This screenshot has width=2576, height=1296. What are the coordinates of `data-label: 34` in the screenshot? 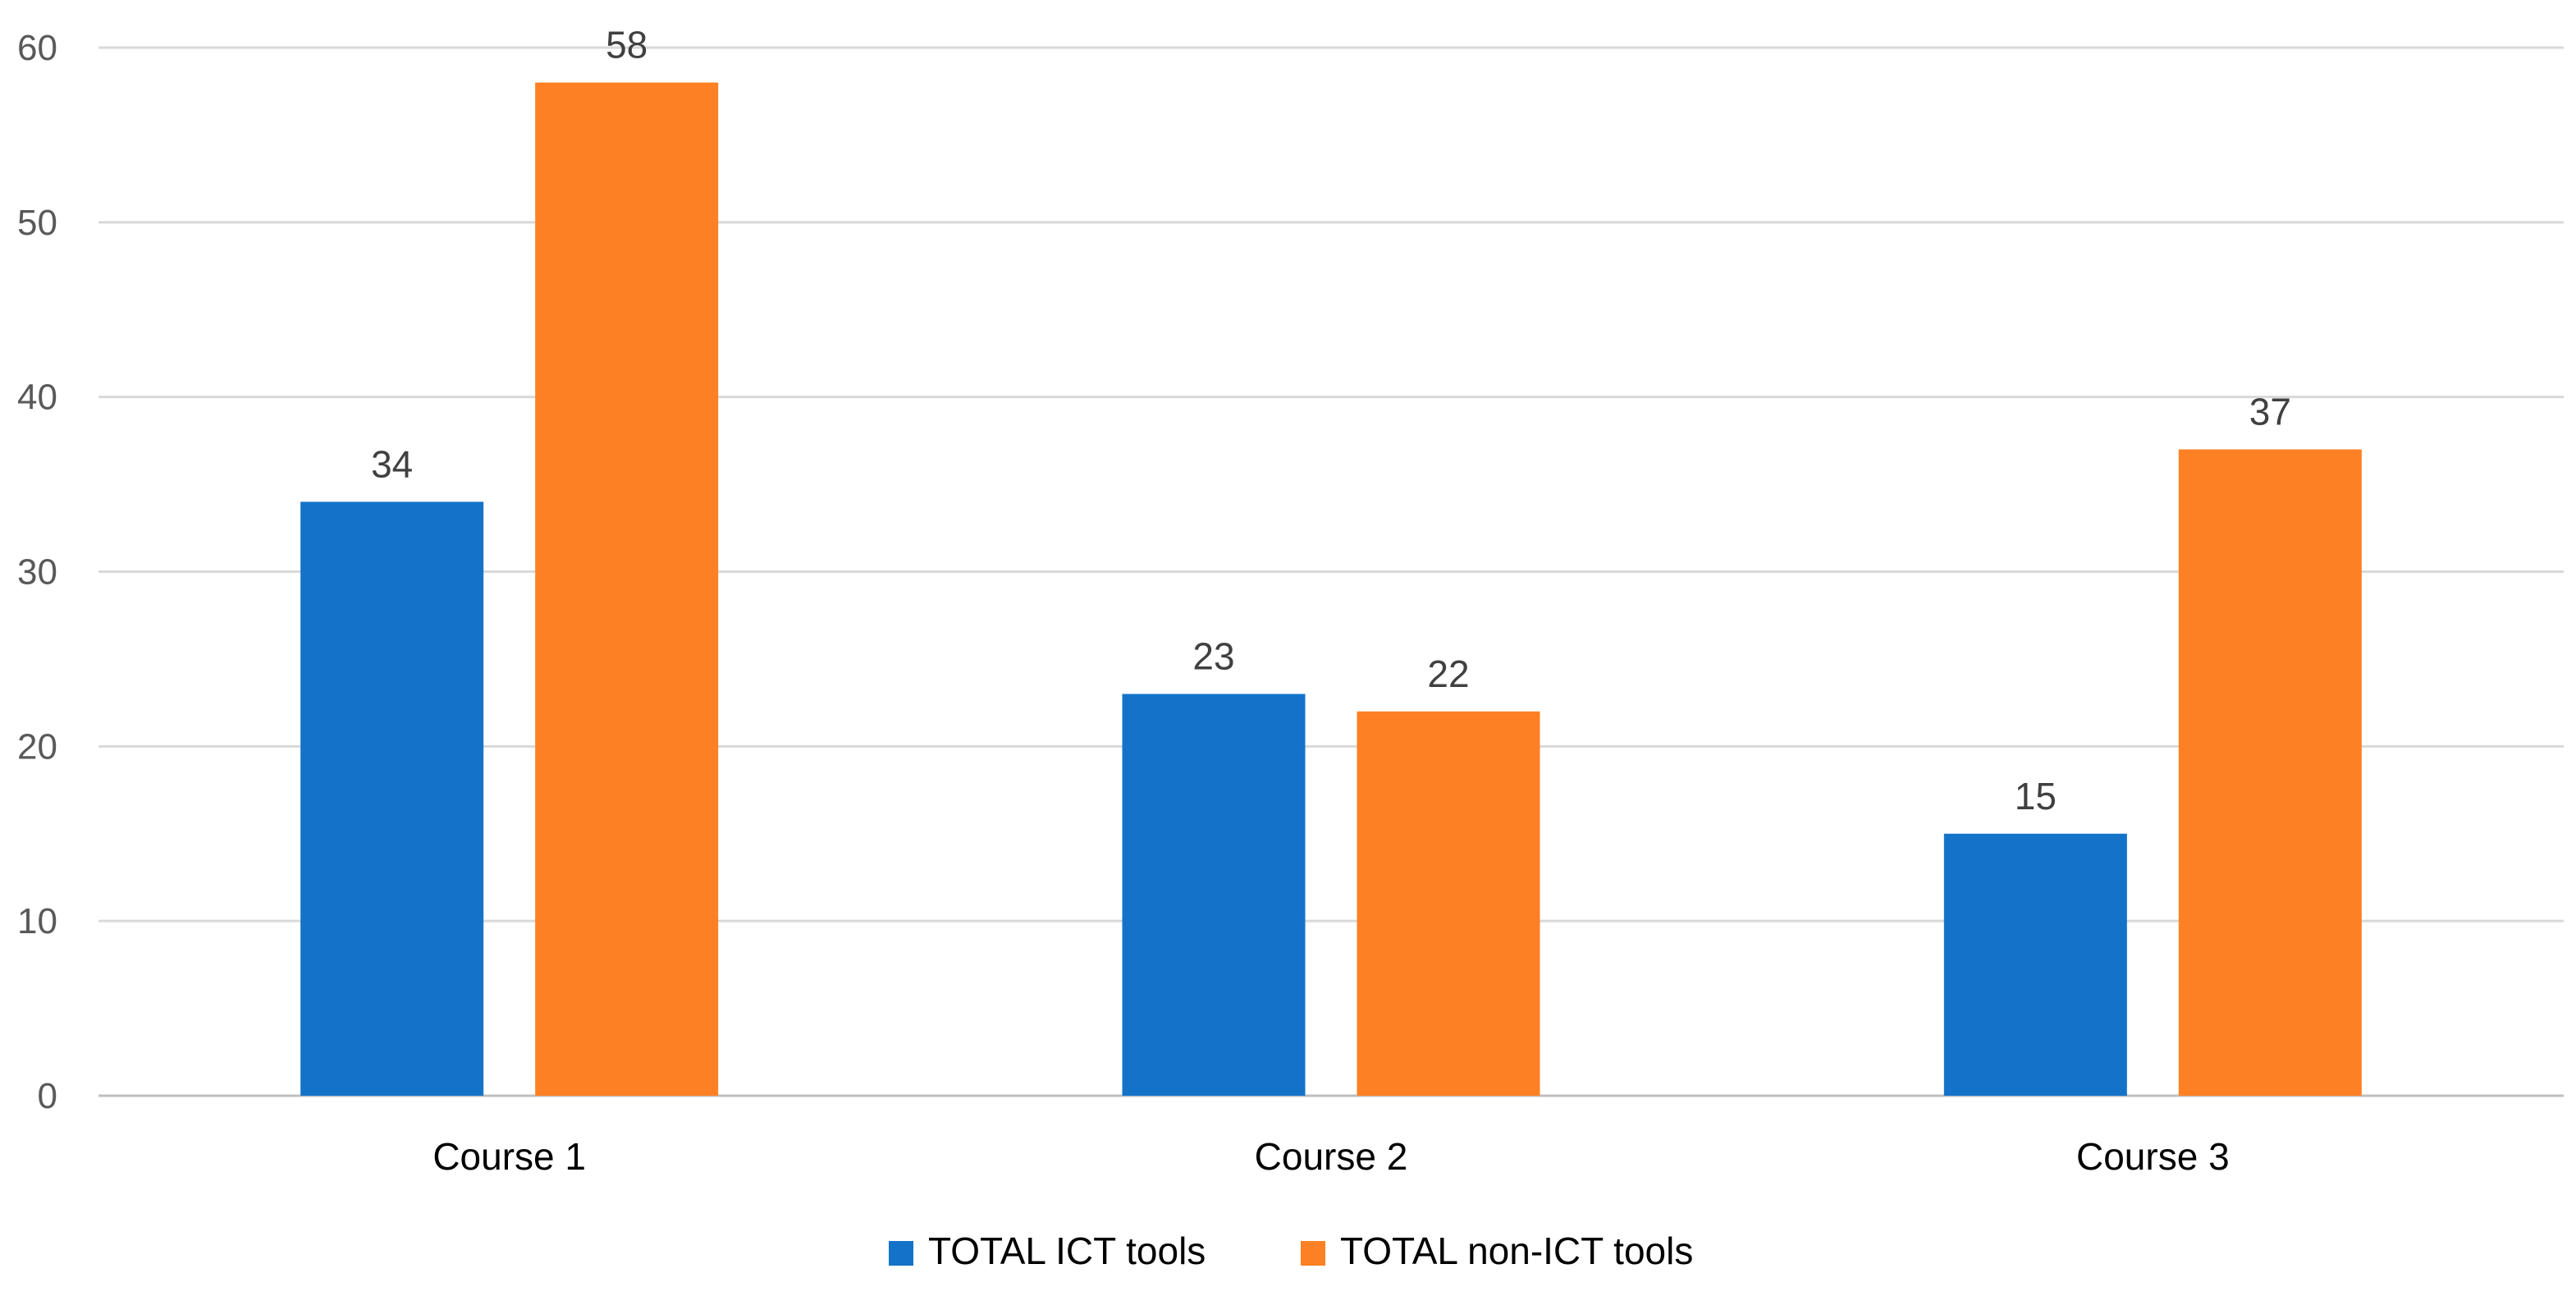 It's located at (392, 463).